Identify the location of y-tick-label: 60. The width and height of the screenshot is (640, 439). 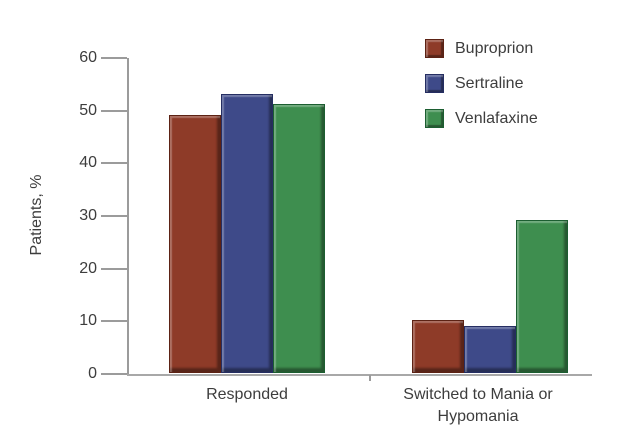
(88, 57).